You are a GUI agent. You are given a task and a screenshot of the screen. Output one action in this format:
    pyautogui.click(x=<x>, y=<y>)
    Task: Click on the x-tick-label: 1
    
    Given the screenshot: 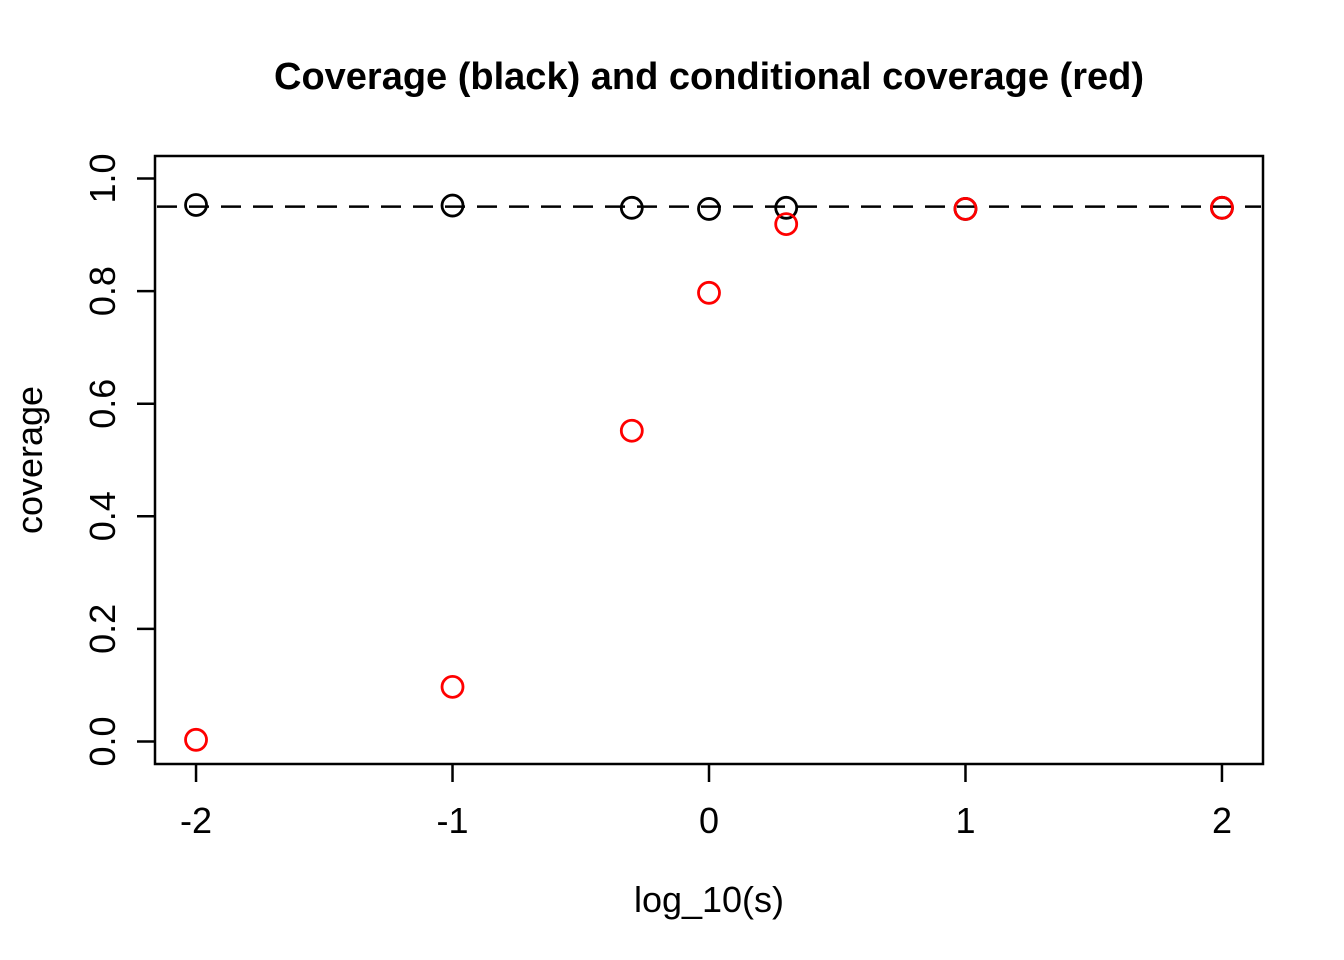 What is the action you would take?
    pyautogui.click(x=965, y=820)
    